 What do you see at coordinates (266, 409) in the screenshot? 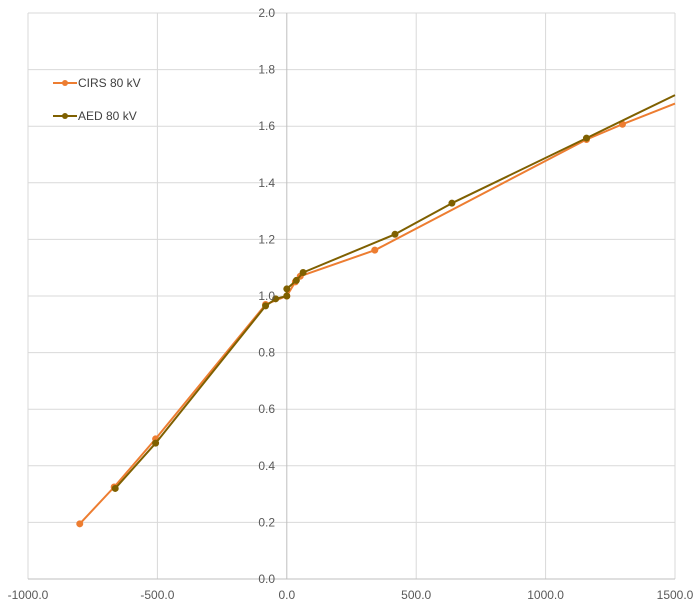
I see `y-tick-label: 0.6` at bounding box center [266, 409].